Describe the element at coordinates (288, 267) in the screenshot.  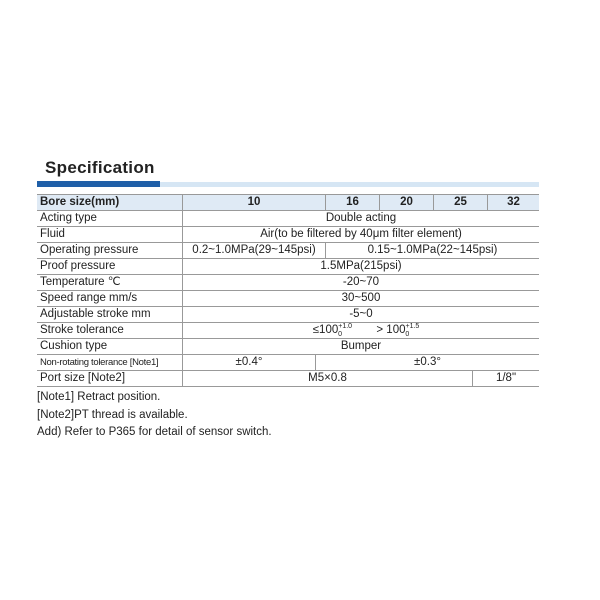
I see `table-row: Proof pressure 1.5MPa(215psi)` at that location.